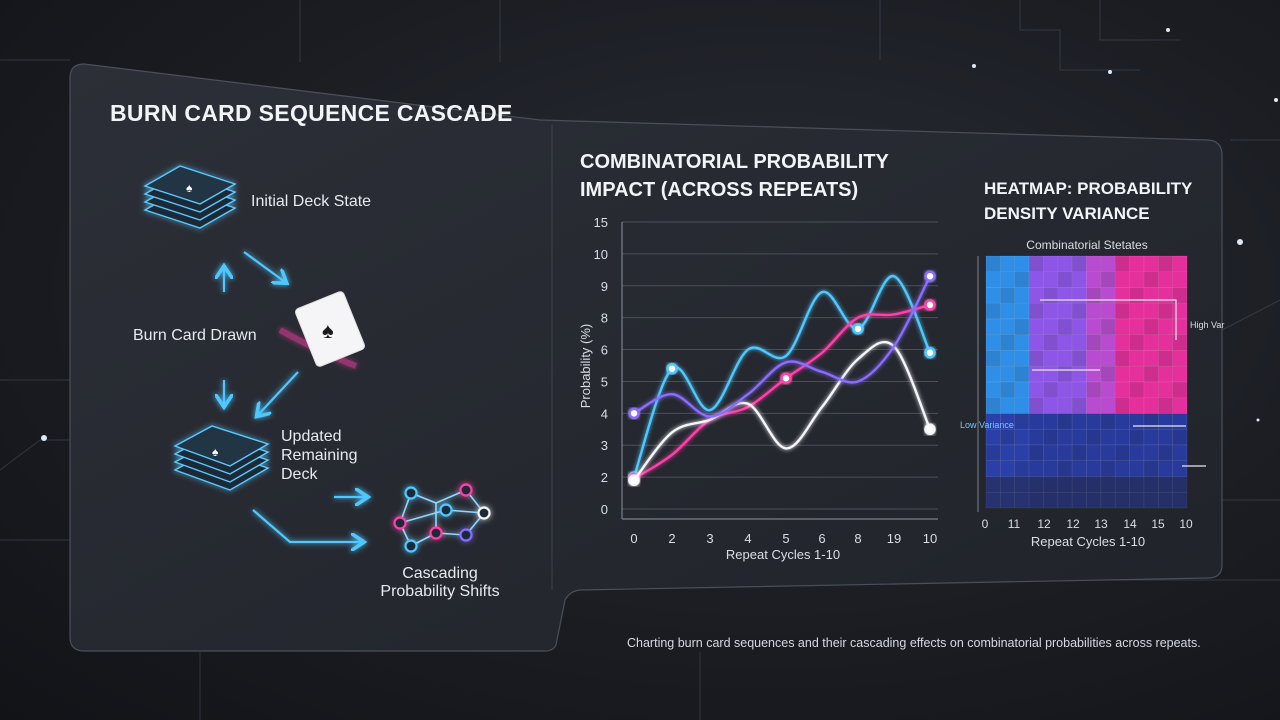 This screenshot has height=720, width=1280. Describe the element at coordinates (930, 538) in the screenshot. I see `x-tick-label: 10` at that location.